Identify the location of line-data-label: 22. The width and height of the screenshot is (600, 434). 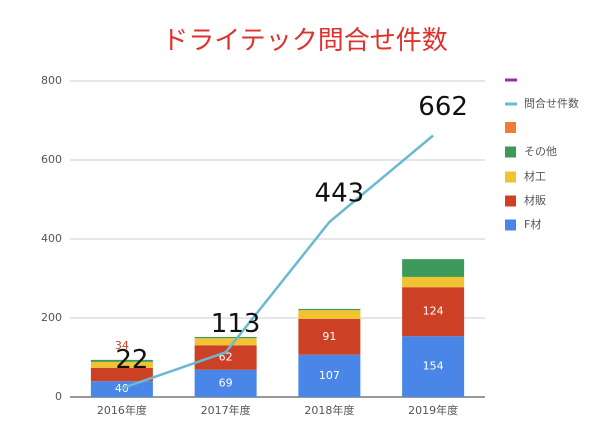
(131, 360).